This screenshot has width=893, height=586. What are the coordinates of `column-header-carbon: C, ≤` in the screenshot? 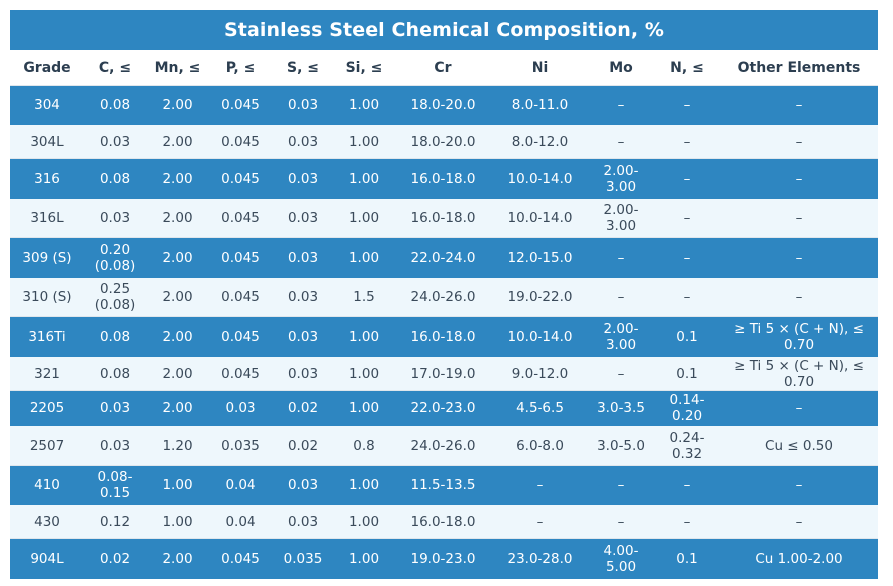 It's located at (115, 68).